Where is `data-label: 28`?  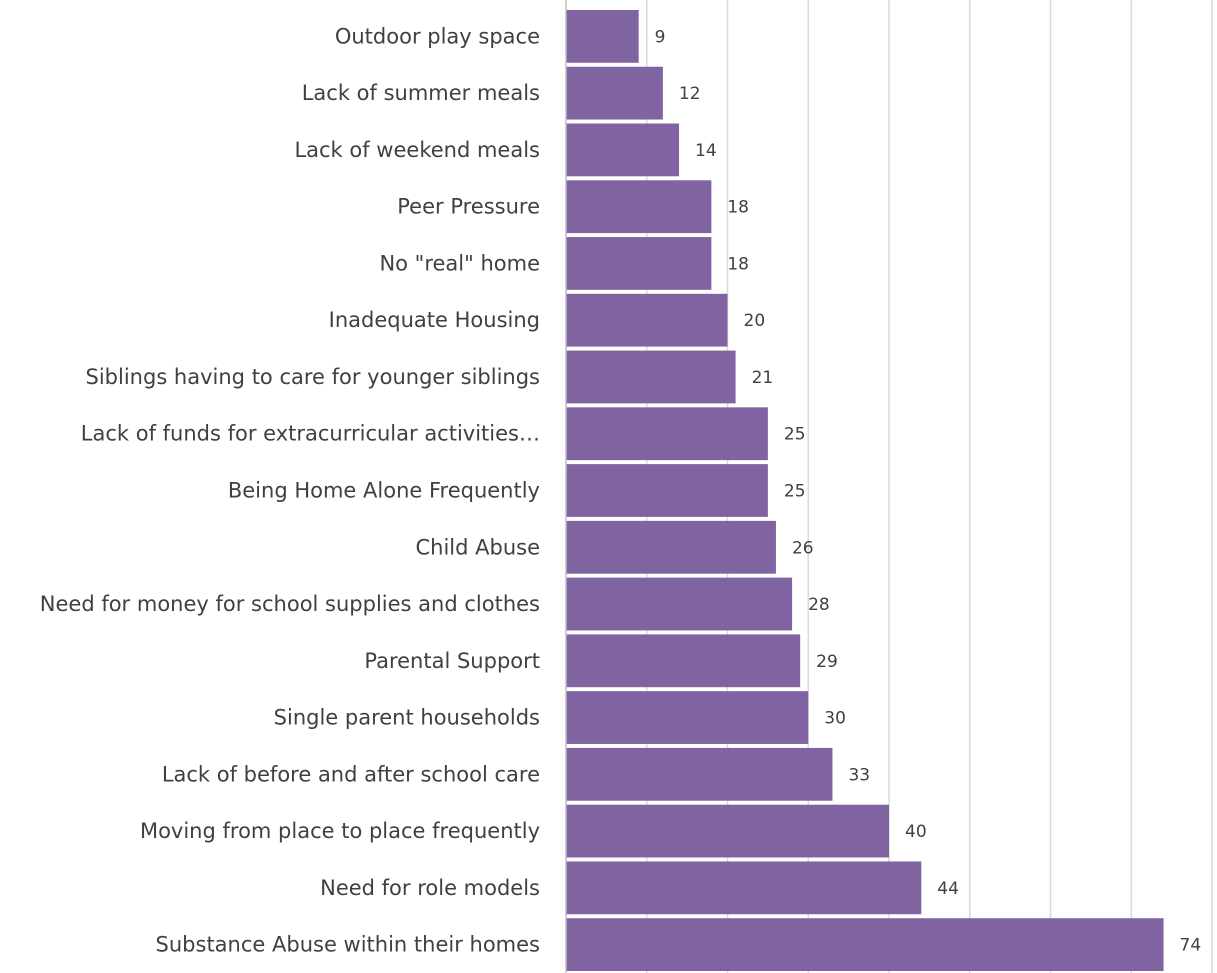
data-label: 28 is located at coordinates (819, 605).